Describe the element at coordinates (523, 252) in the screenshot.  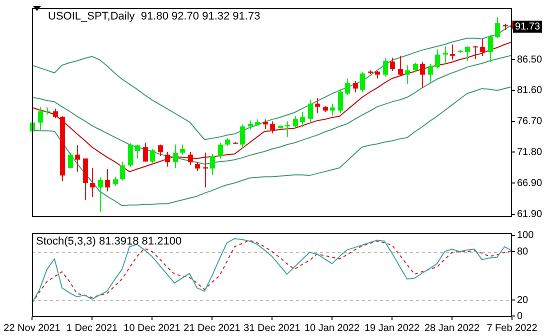
I see `y-tick-label: 80` at that location.